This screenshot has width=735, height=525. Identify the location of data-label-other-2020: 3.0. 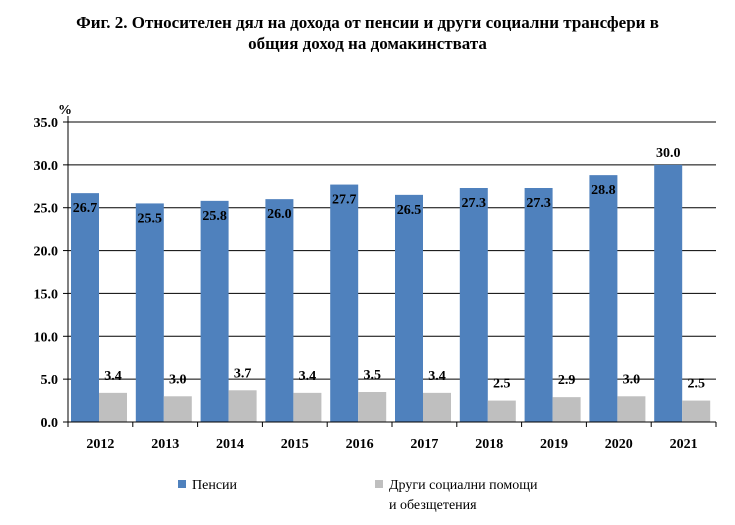
(632, 379).